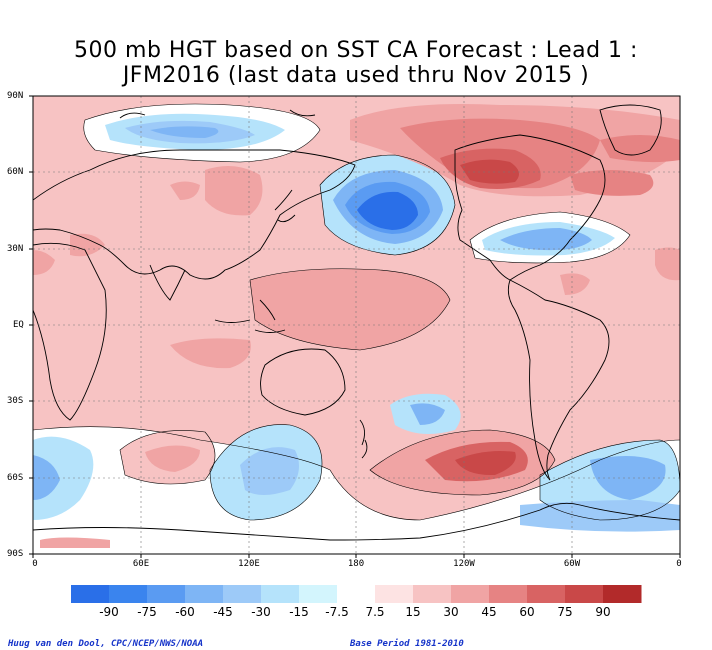 This screenshot has height=650, width=712. I want to click on greenland-high, so click(640, 149).